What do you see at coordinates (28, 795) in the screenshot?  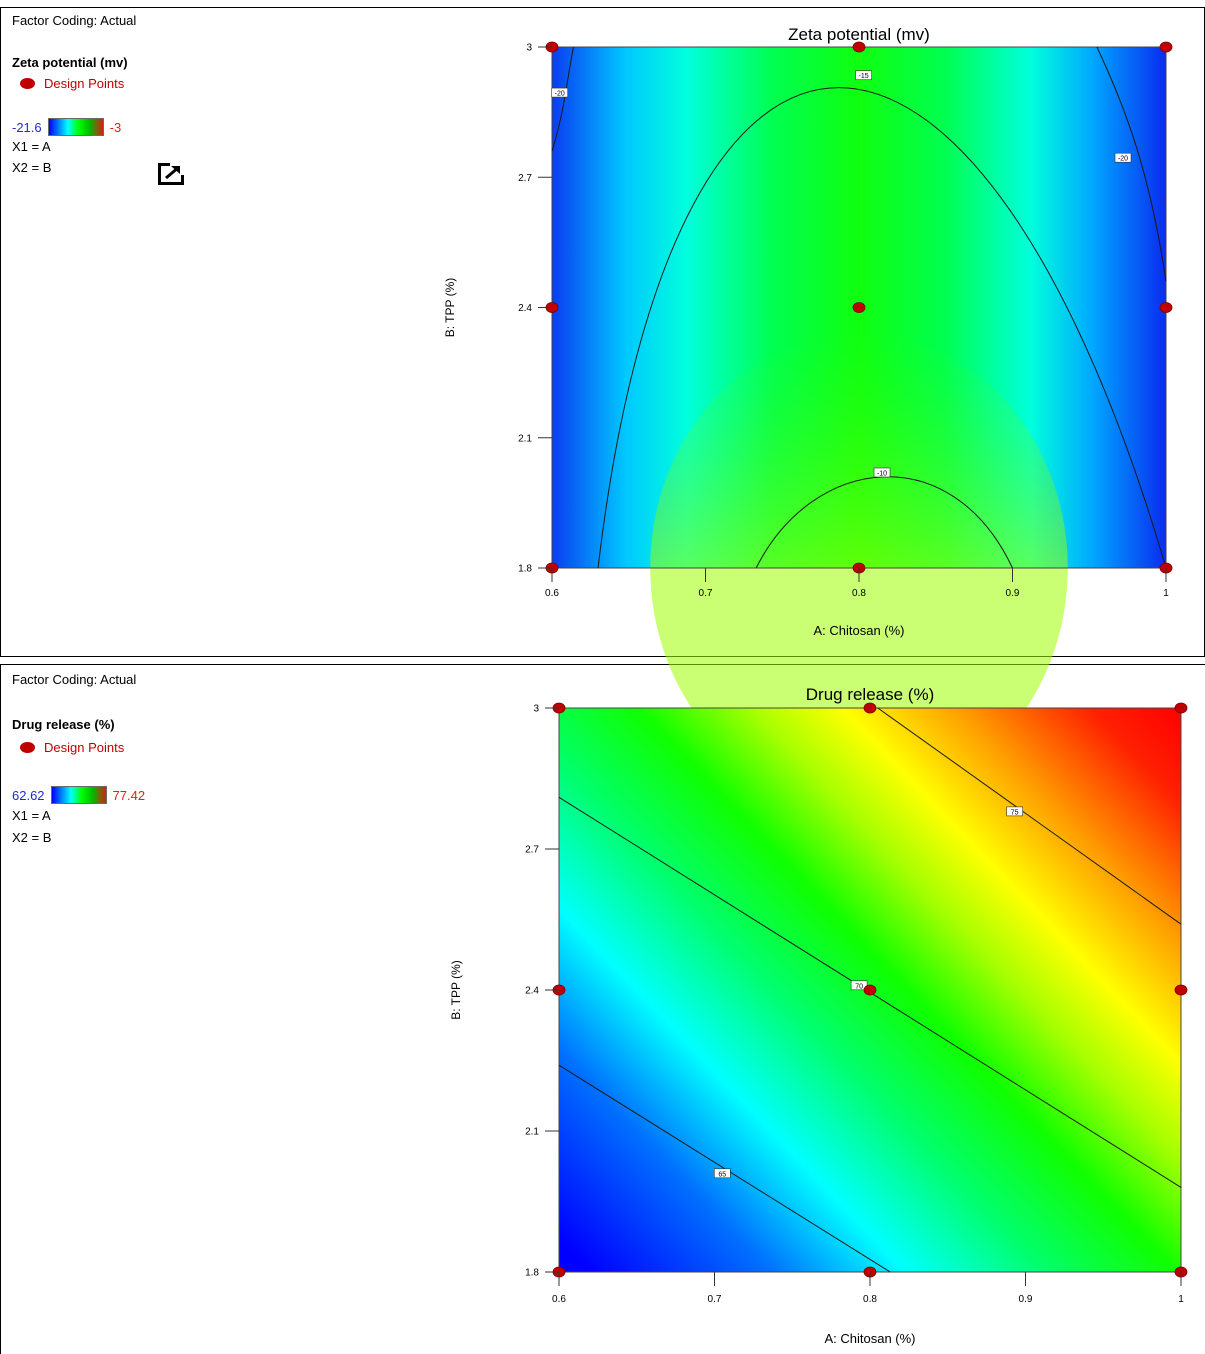 I see `range-low: 62.62` at bounding box center [28, 795].